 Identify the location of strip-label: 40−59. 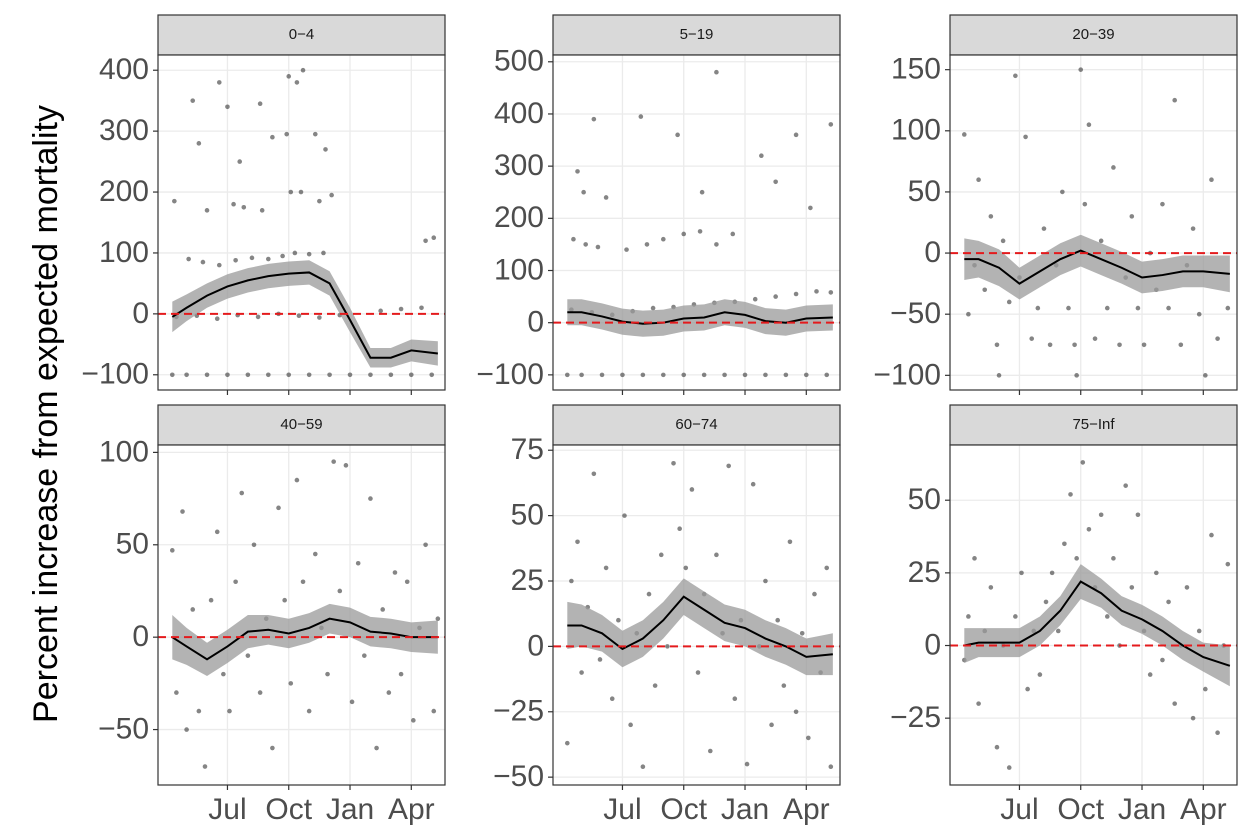
(301, 424).